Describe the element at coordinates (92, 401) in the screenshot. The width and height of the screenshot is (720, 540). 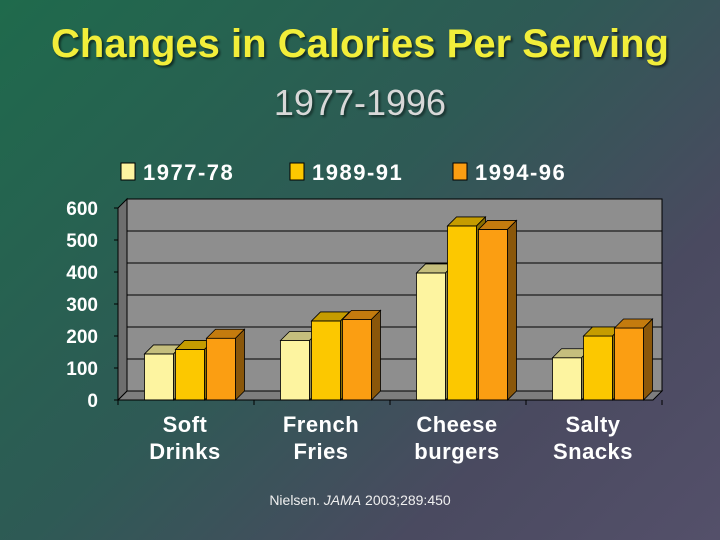
I see `y-tick-label: 0` at that location.